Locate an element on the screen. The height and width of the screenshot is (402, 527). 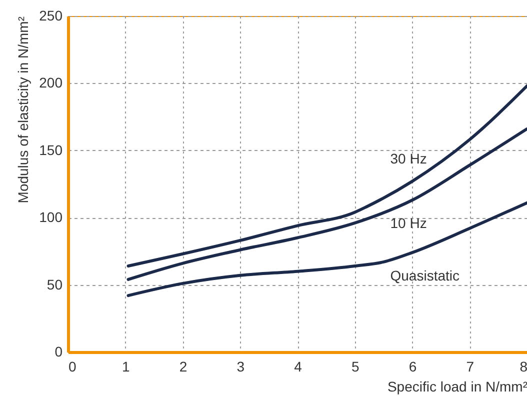
y-axis-title: Modulus of elasticity in N/mm² is located at coordinates (23, 110).